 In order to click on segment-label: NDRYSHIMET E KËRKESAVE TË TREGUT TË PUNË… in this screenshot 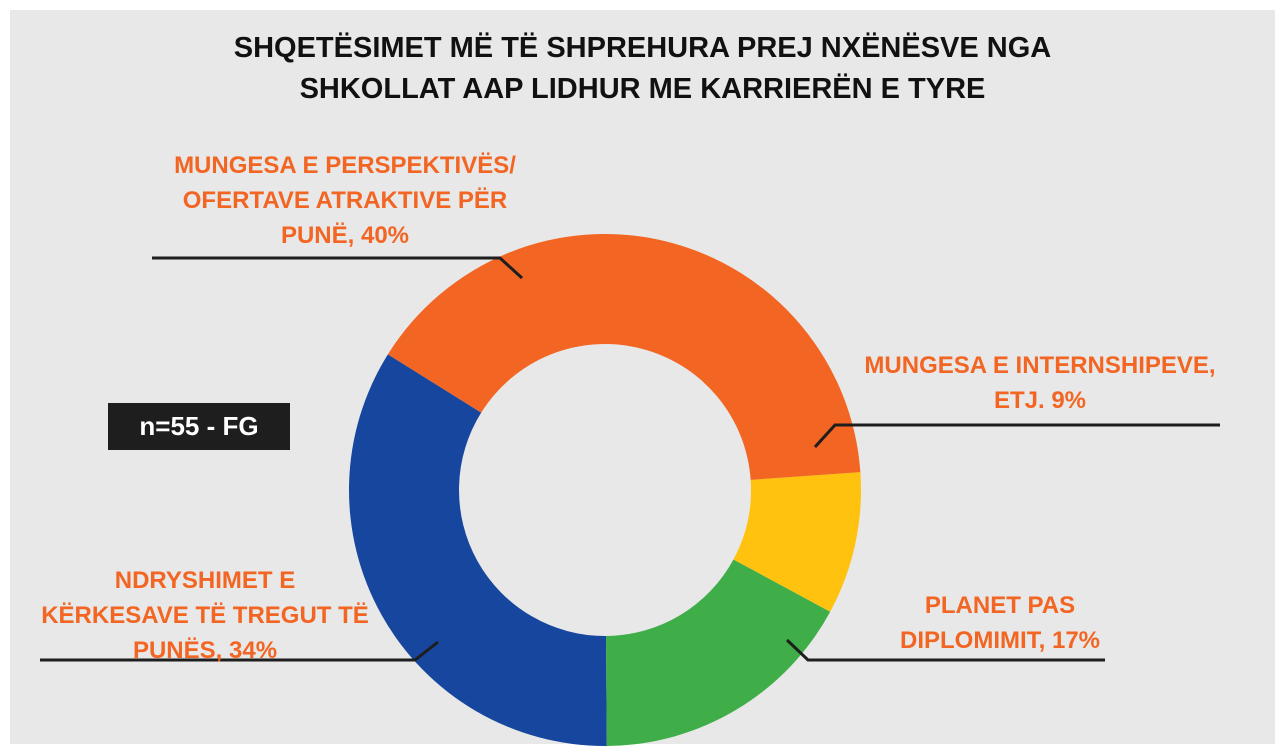, I will do `click(205, 615)`.